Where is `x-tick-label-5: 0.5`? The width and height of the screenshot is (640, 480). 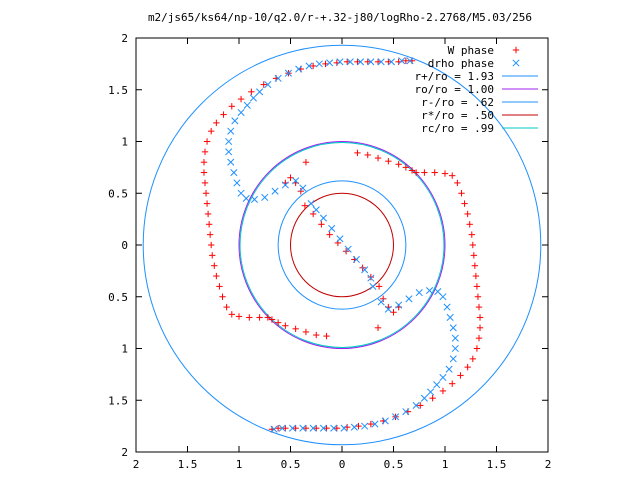
x-tick-label-5: 0.5 is located at coordinates (394, 464).